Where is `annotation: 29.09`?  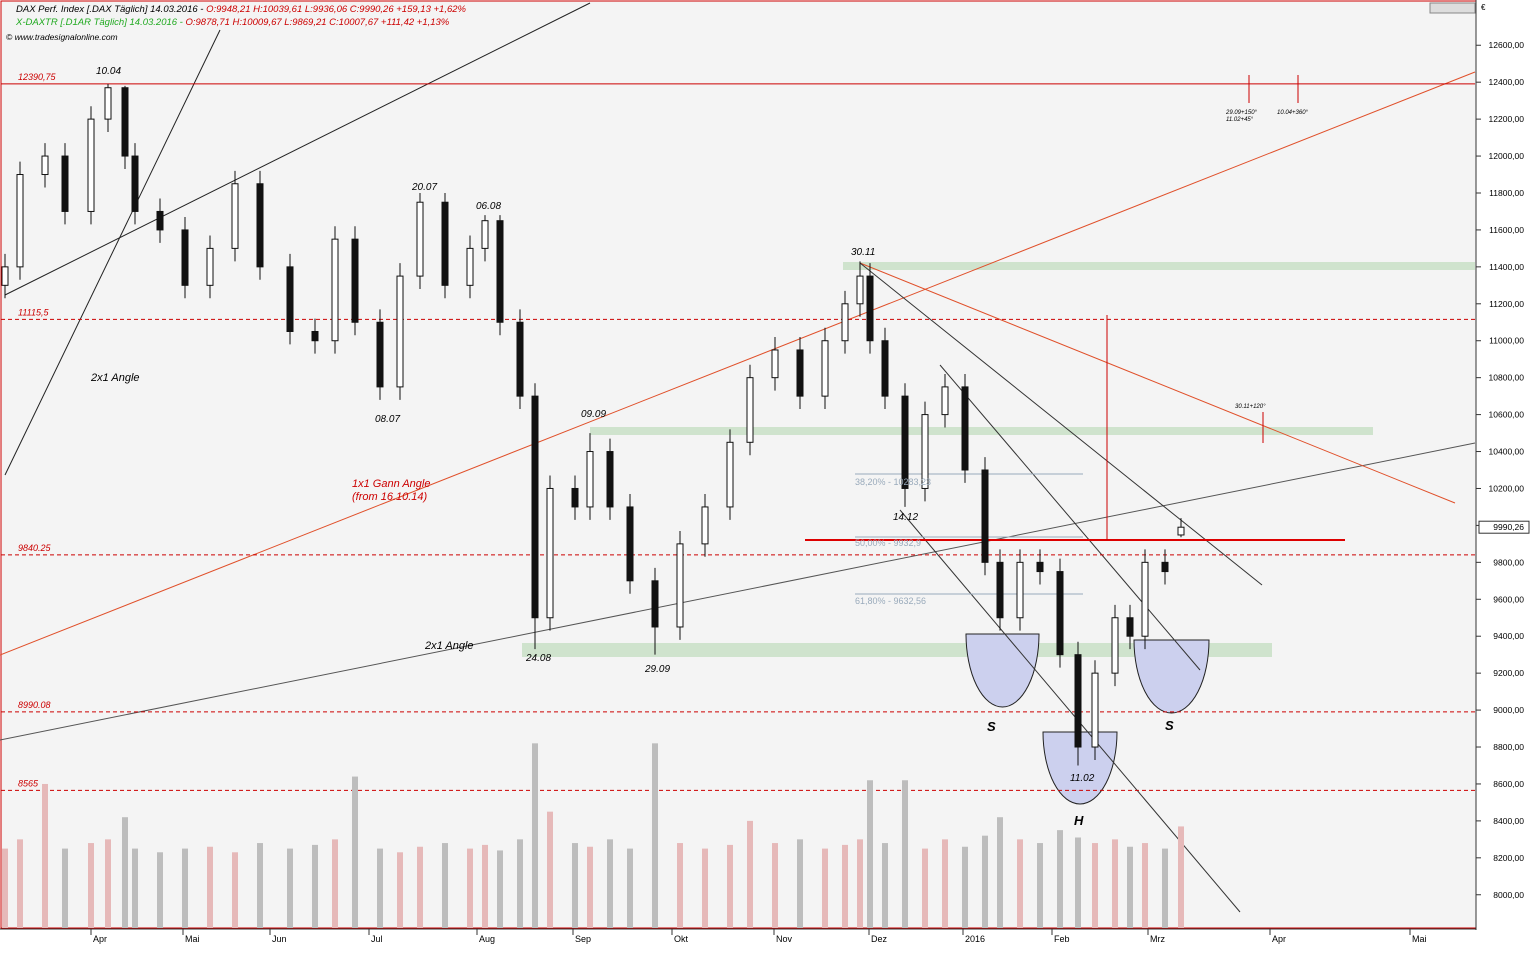
annotation: 29.09 is located at coordinates (657, 669).